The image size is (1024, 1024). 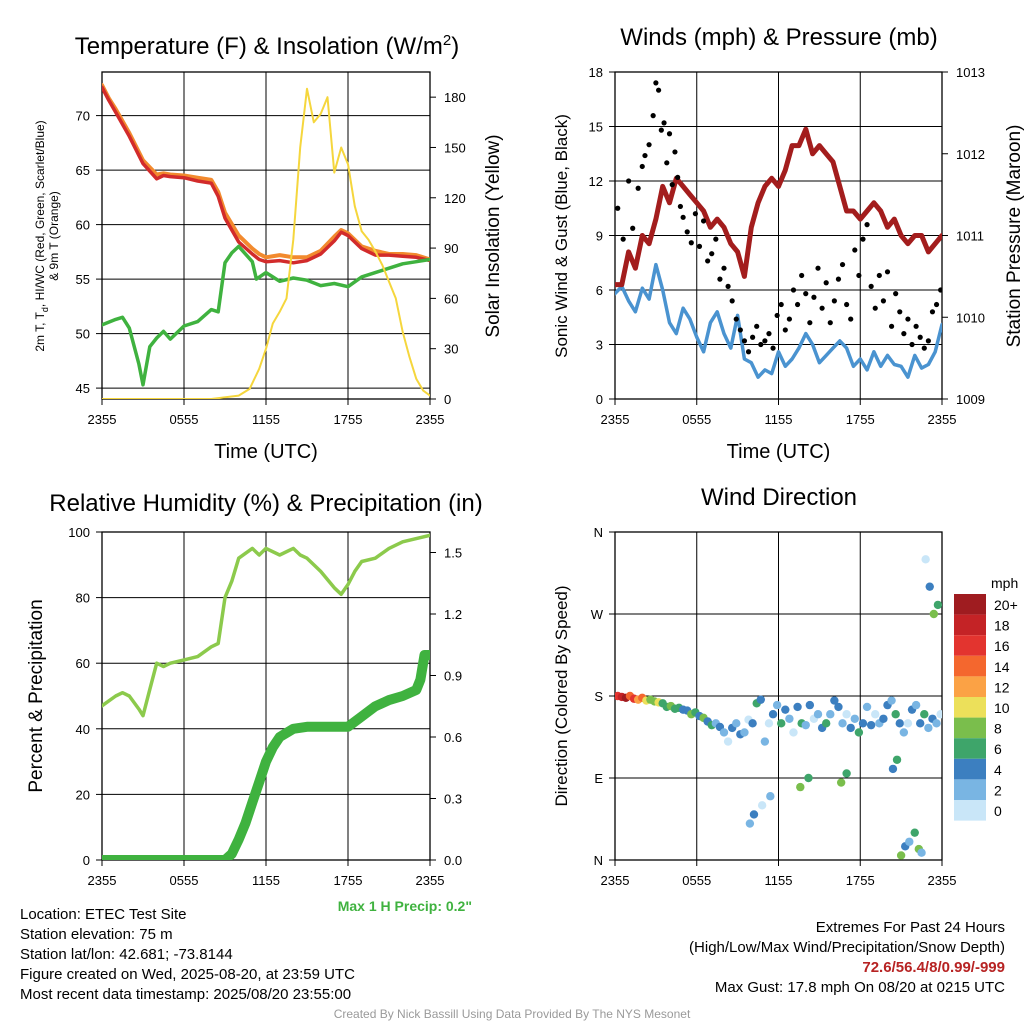 I want to click on y-tick-label: 12, so click(x=596, y=181).